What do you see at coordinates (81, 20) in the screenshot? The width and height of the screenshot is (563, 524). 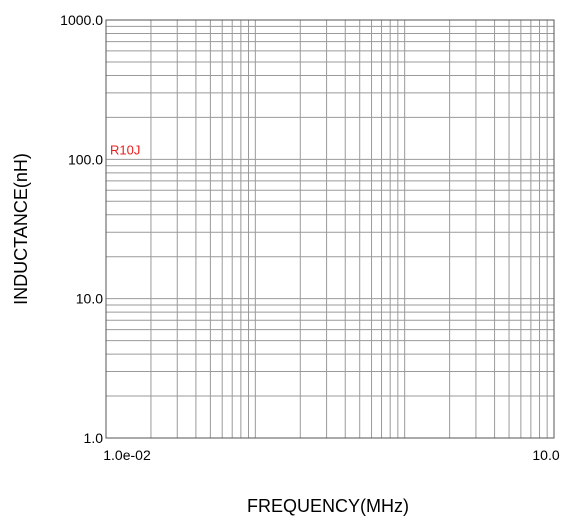 I see `y-tick-label: 1000.0` at bounding box center [81, 20].